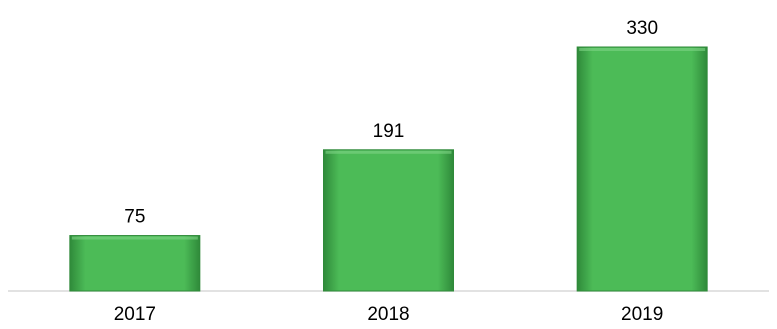  What do you see at coordinates (642, 49) in the screenshot?
I see `bar-highlight-2019` at bounding box center [642, 49].